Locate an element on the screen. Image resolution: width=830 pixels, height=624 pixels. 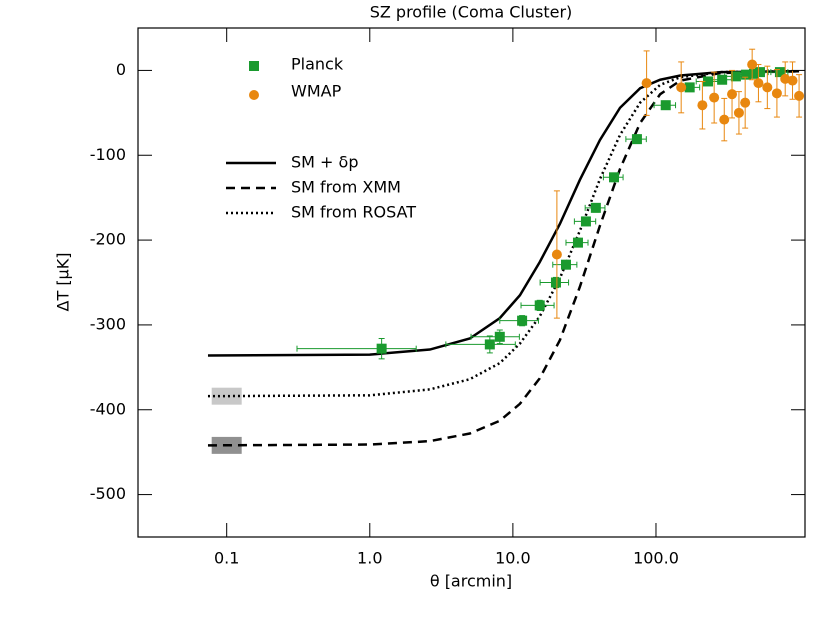
legend-label: Planck is located at coordinates (317, 64).